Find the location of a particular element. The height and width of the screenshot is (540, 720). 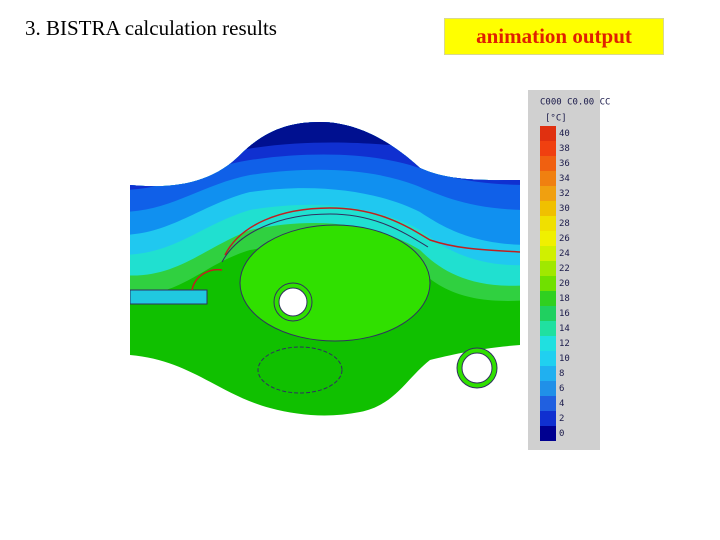

legend-label: 8 is located at coordinates (561, 374).